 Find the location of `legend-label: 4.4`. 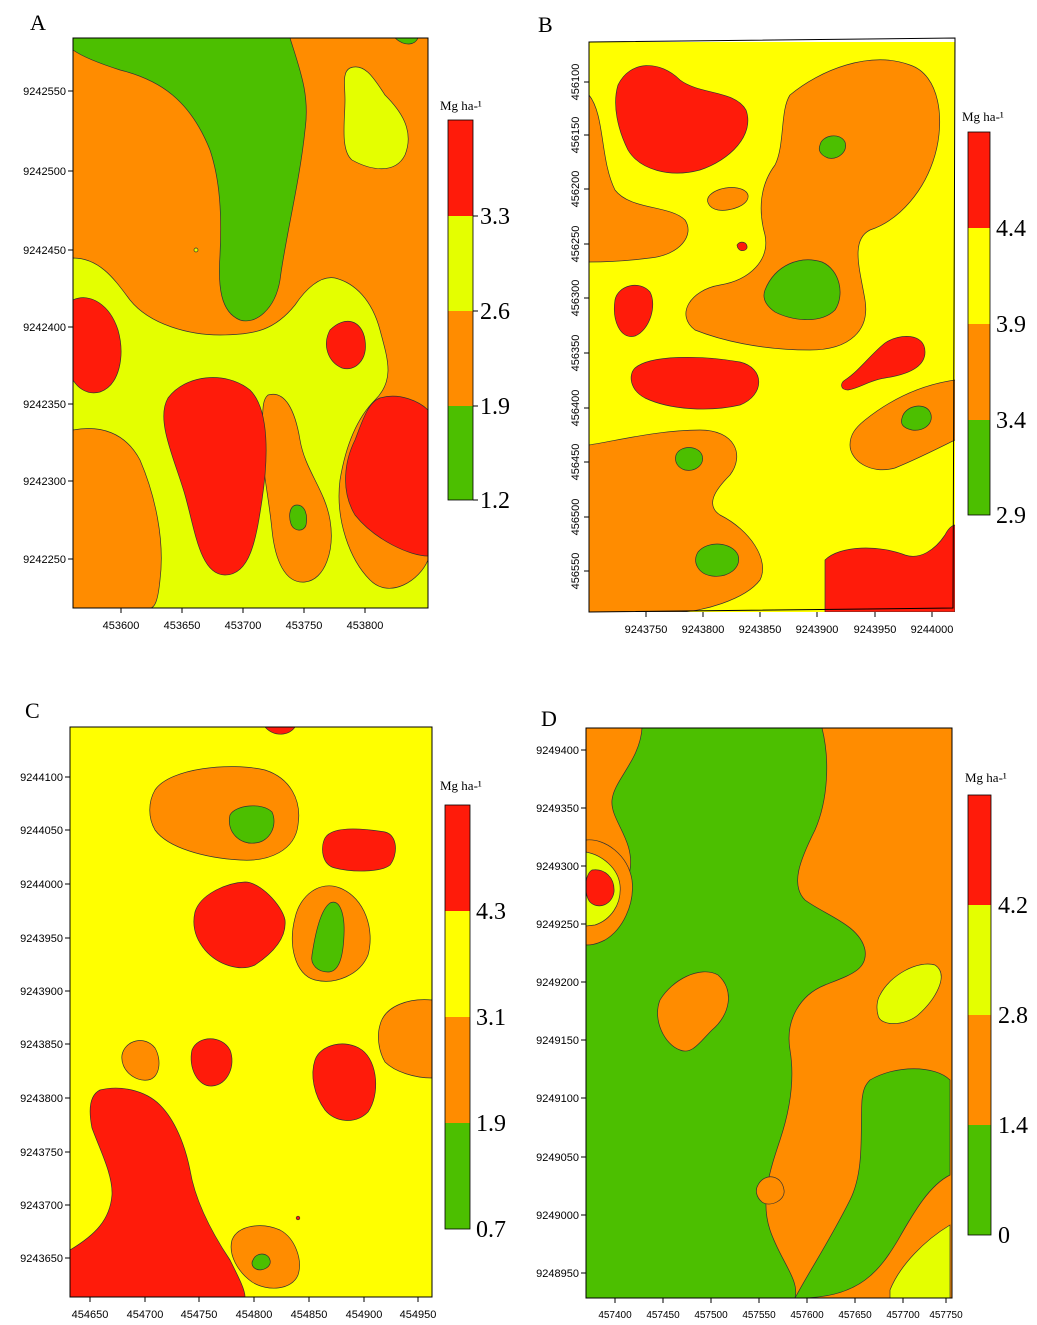

legend-label: 4.4 is located at coordinates (1011, 229).